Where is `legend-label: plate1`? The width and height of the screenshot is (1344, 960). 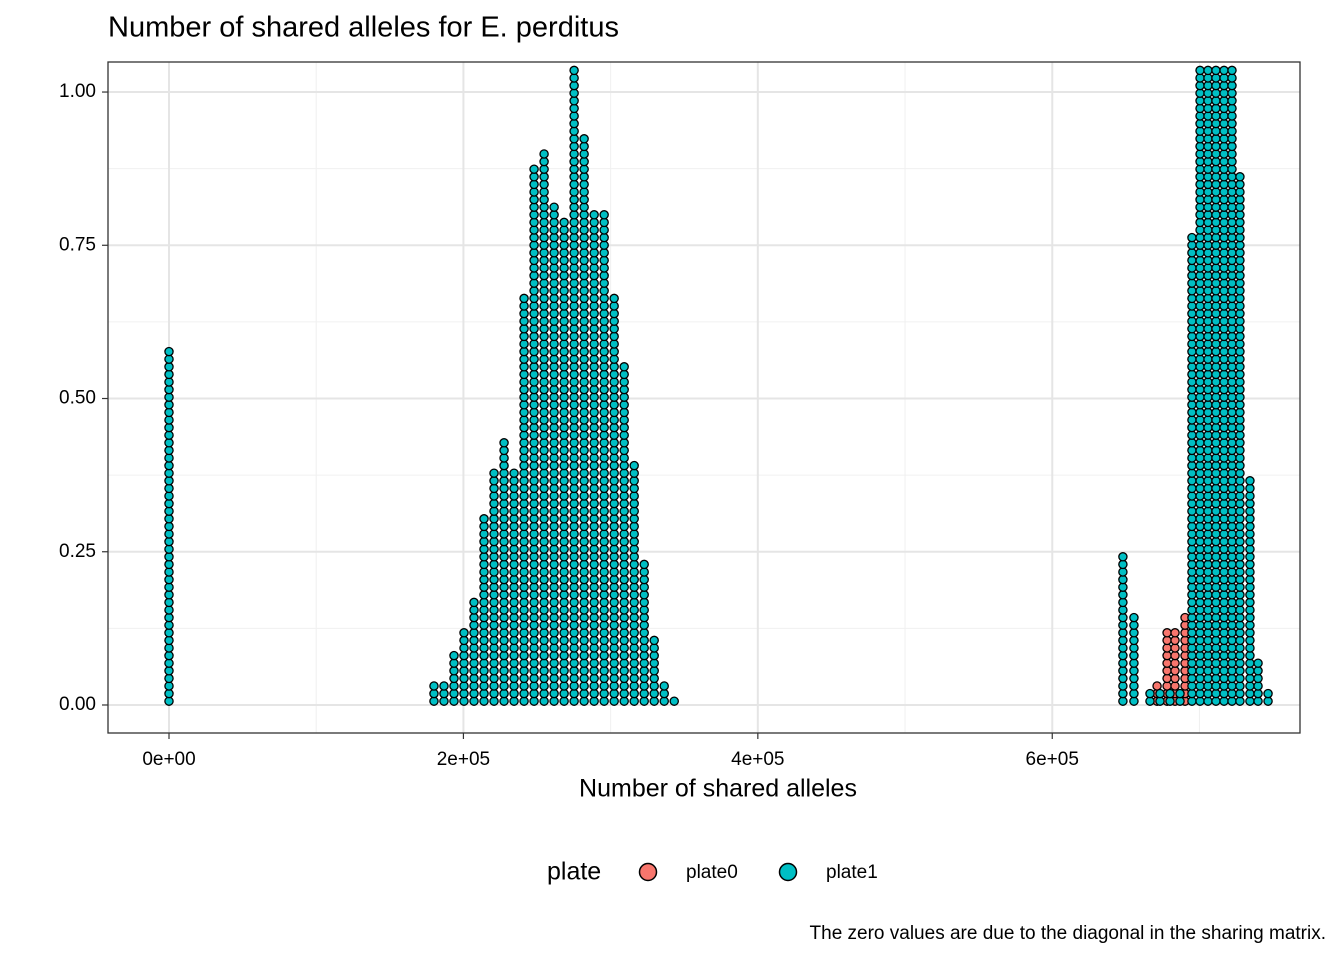 legend-label: plate1 is located at coordinates (852, 872).